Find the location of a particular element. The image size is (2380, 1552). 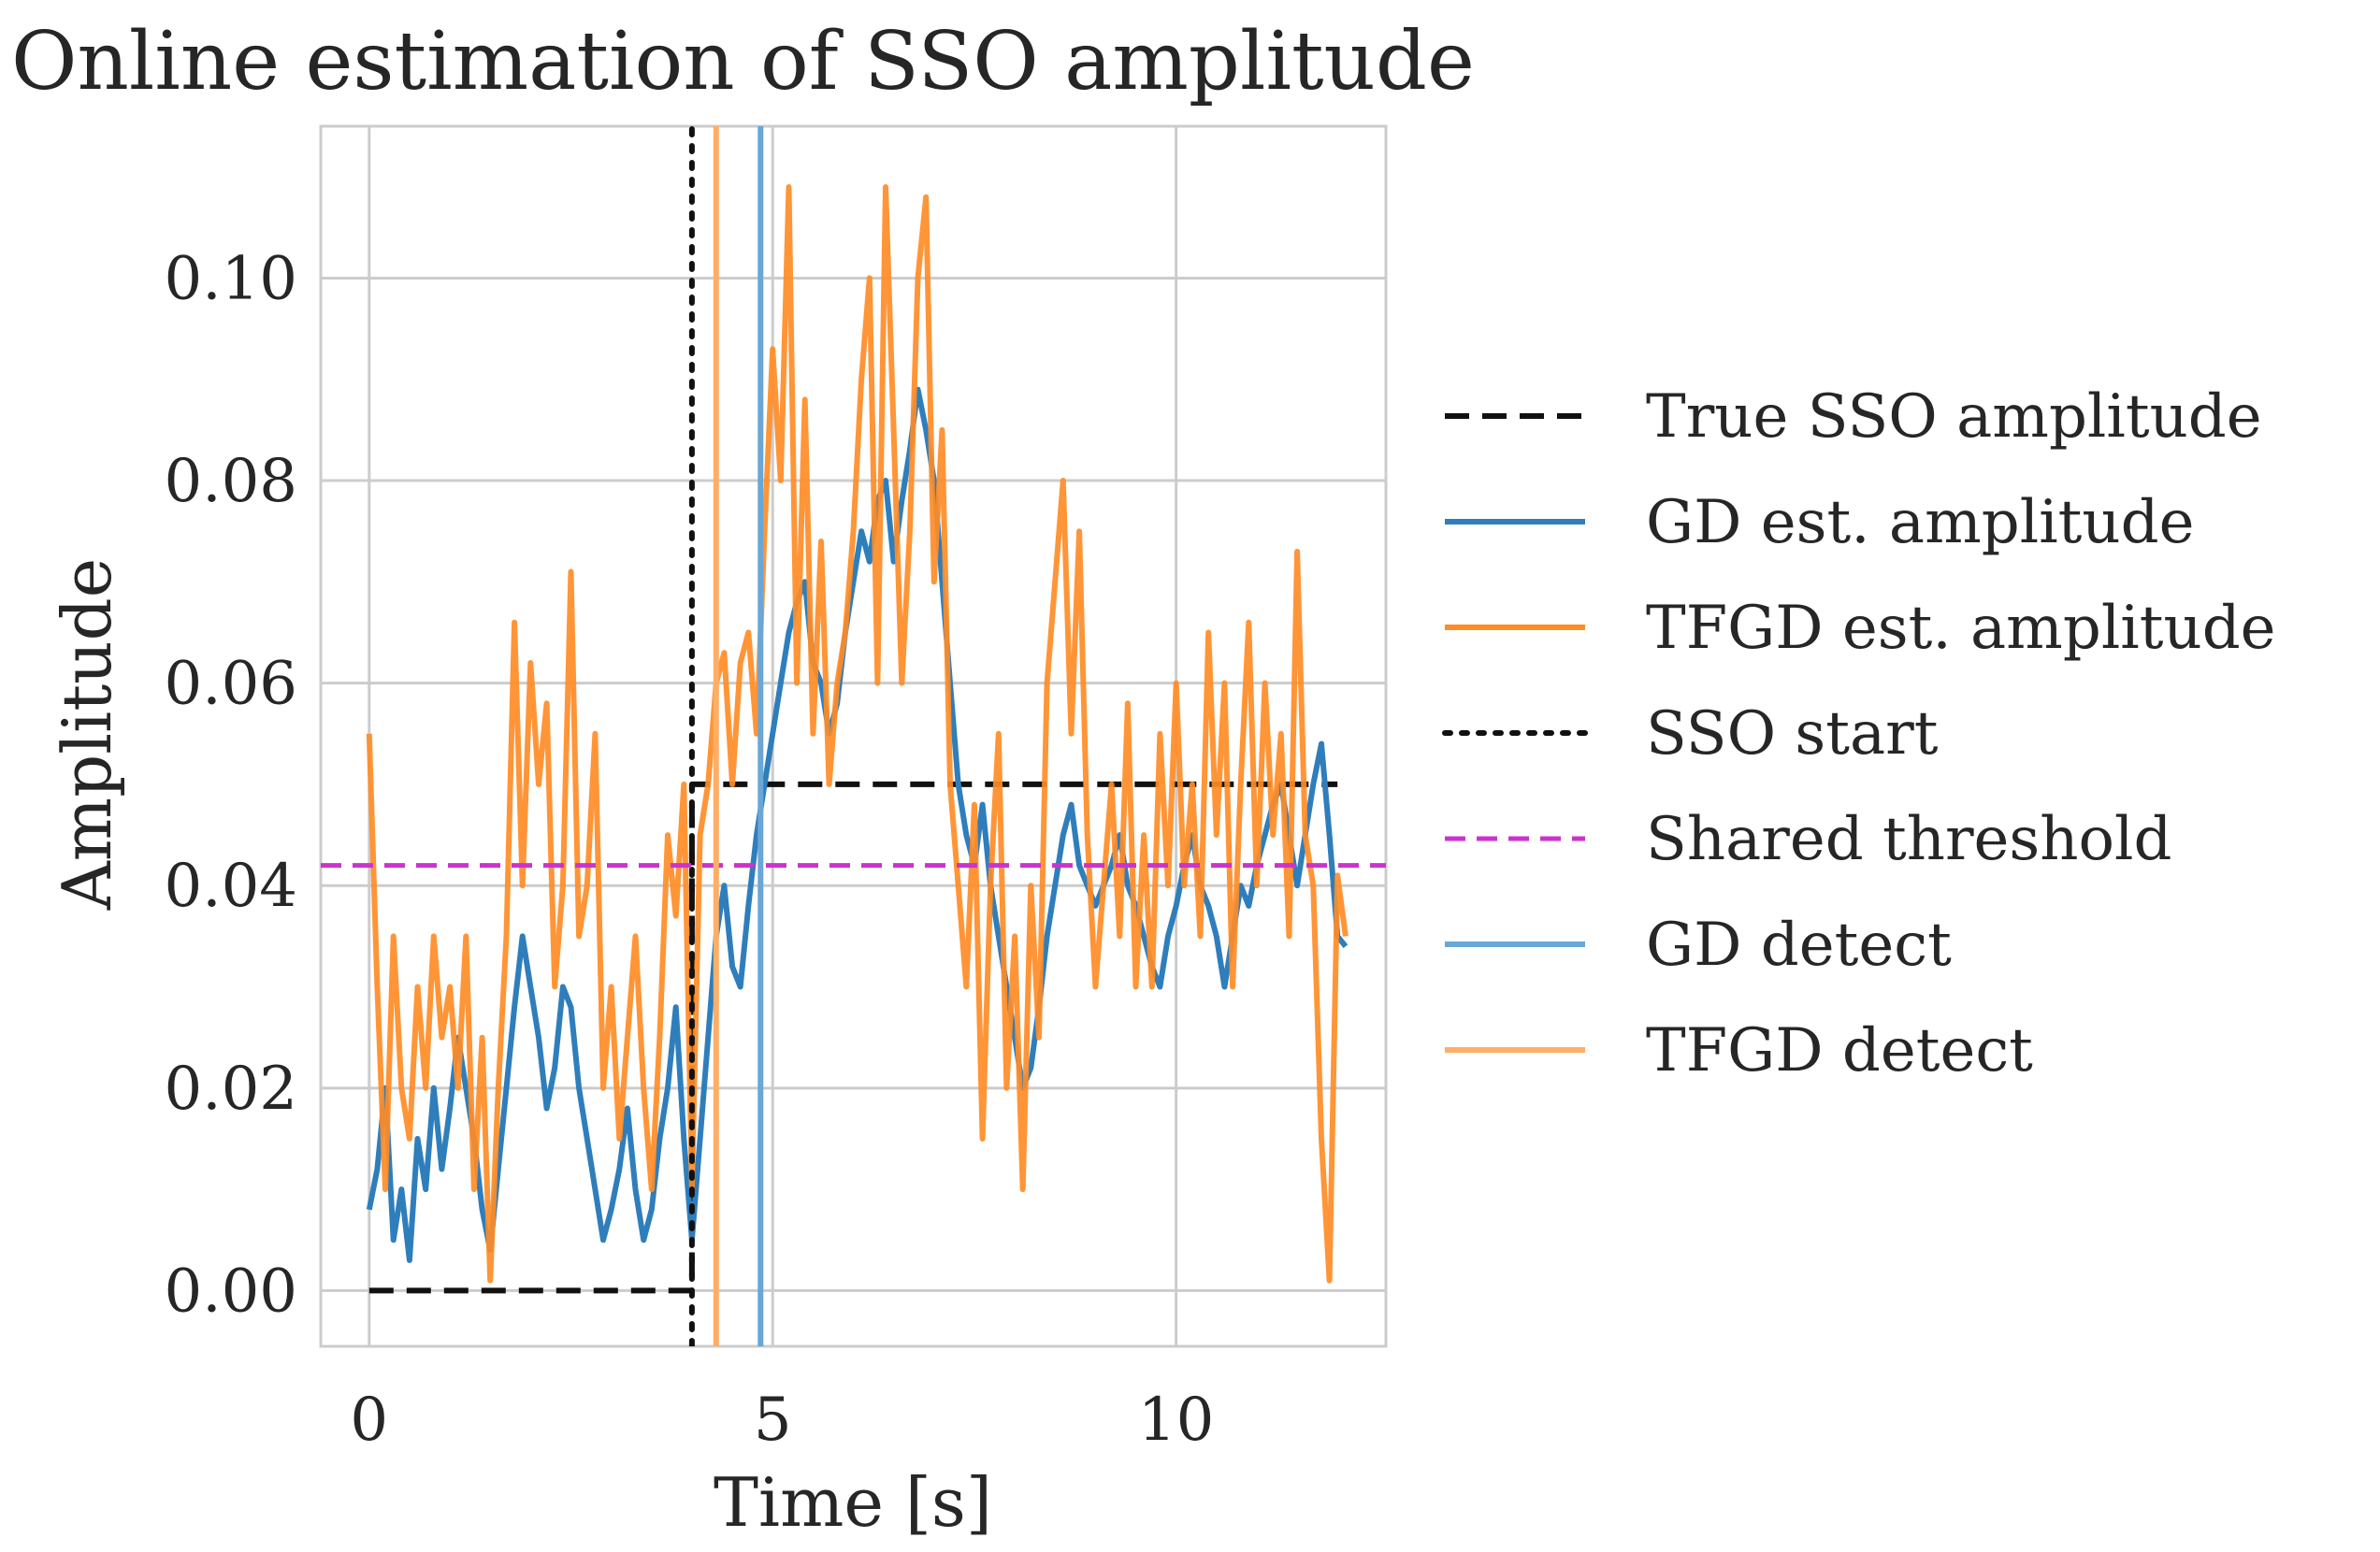

series-line-true-amplitude is located at coordinates (853, 1037).